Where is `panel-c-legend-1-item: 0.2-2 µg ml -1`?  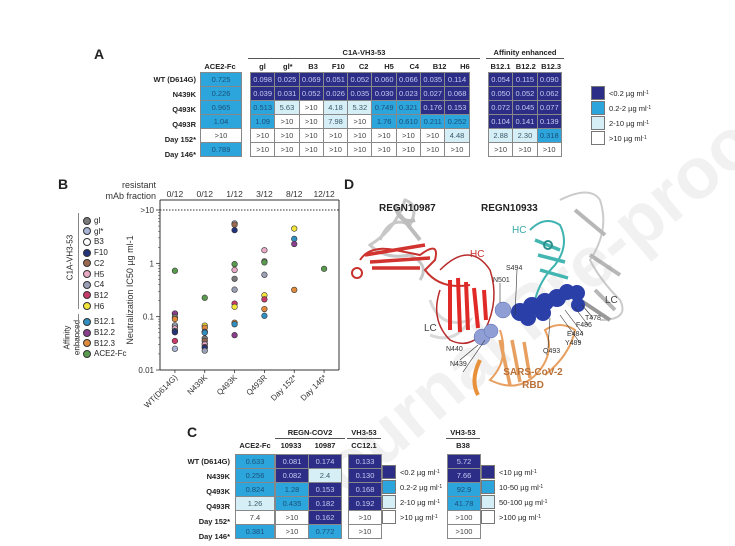 panel-c-legend-1-item: 0.2-2 µg ml -1 is located at coordinates (412, 487).